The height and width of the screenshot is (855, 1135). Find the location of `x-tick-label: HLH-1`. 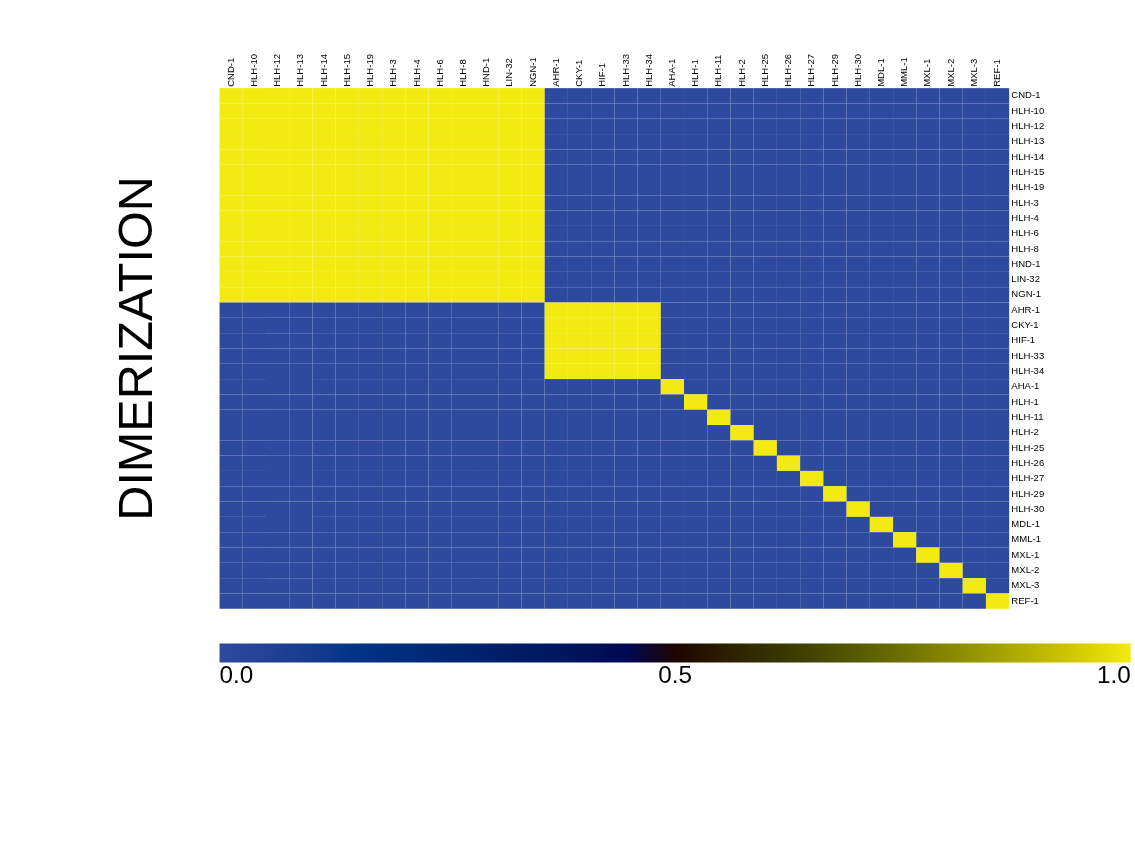

x-tick-label: HLH-1 is located at coordinates (695, 73).